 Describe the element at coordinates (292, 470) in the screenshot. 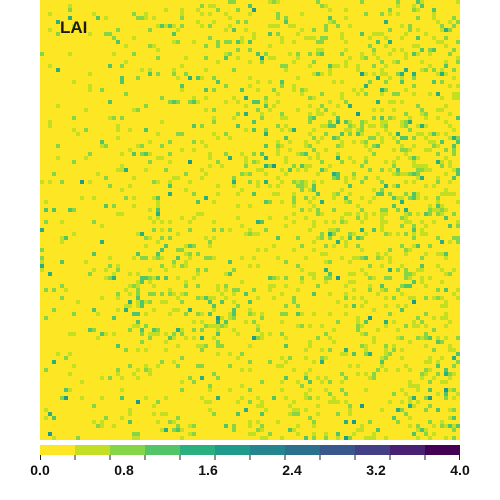

I see `colorbar-tick-label: 2.4` at that location.